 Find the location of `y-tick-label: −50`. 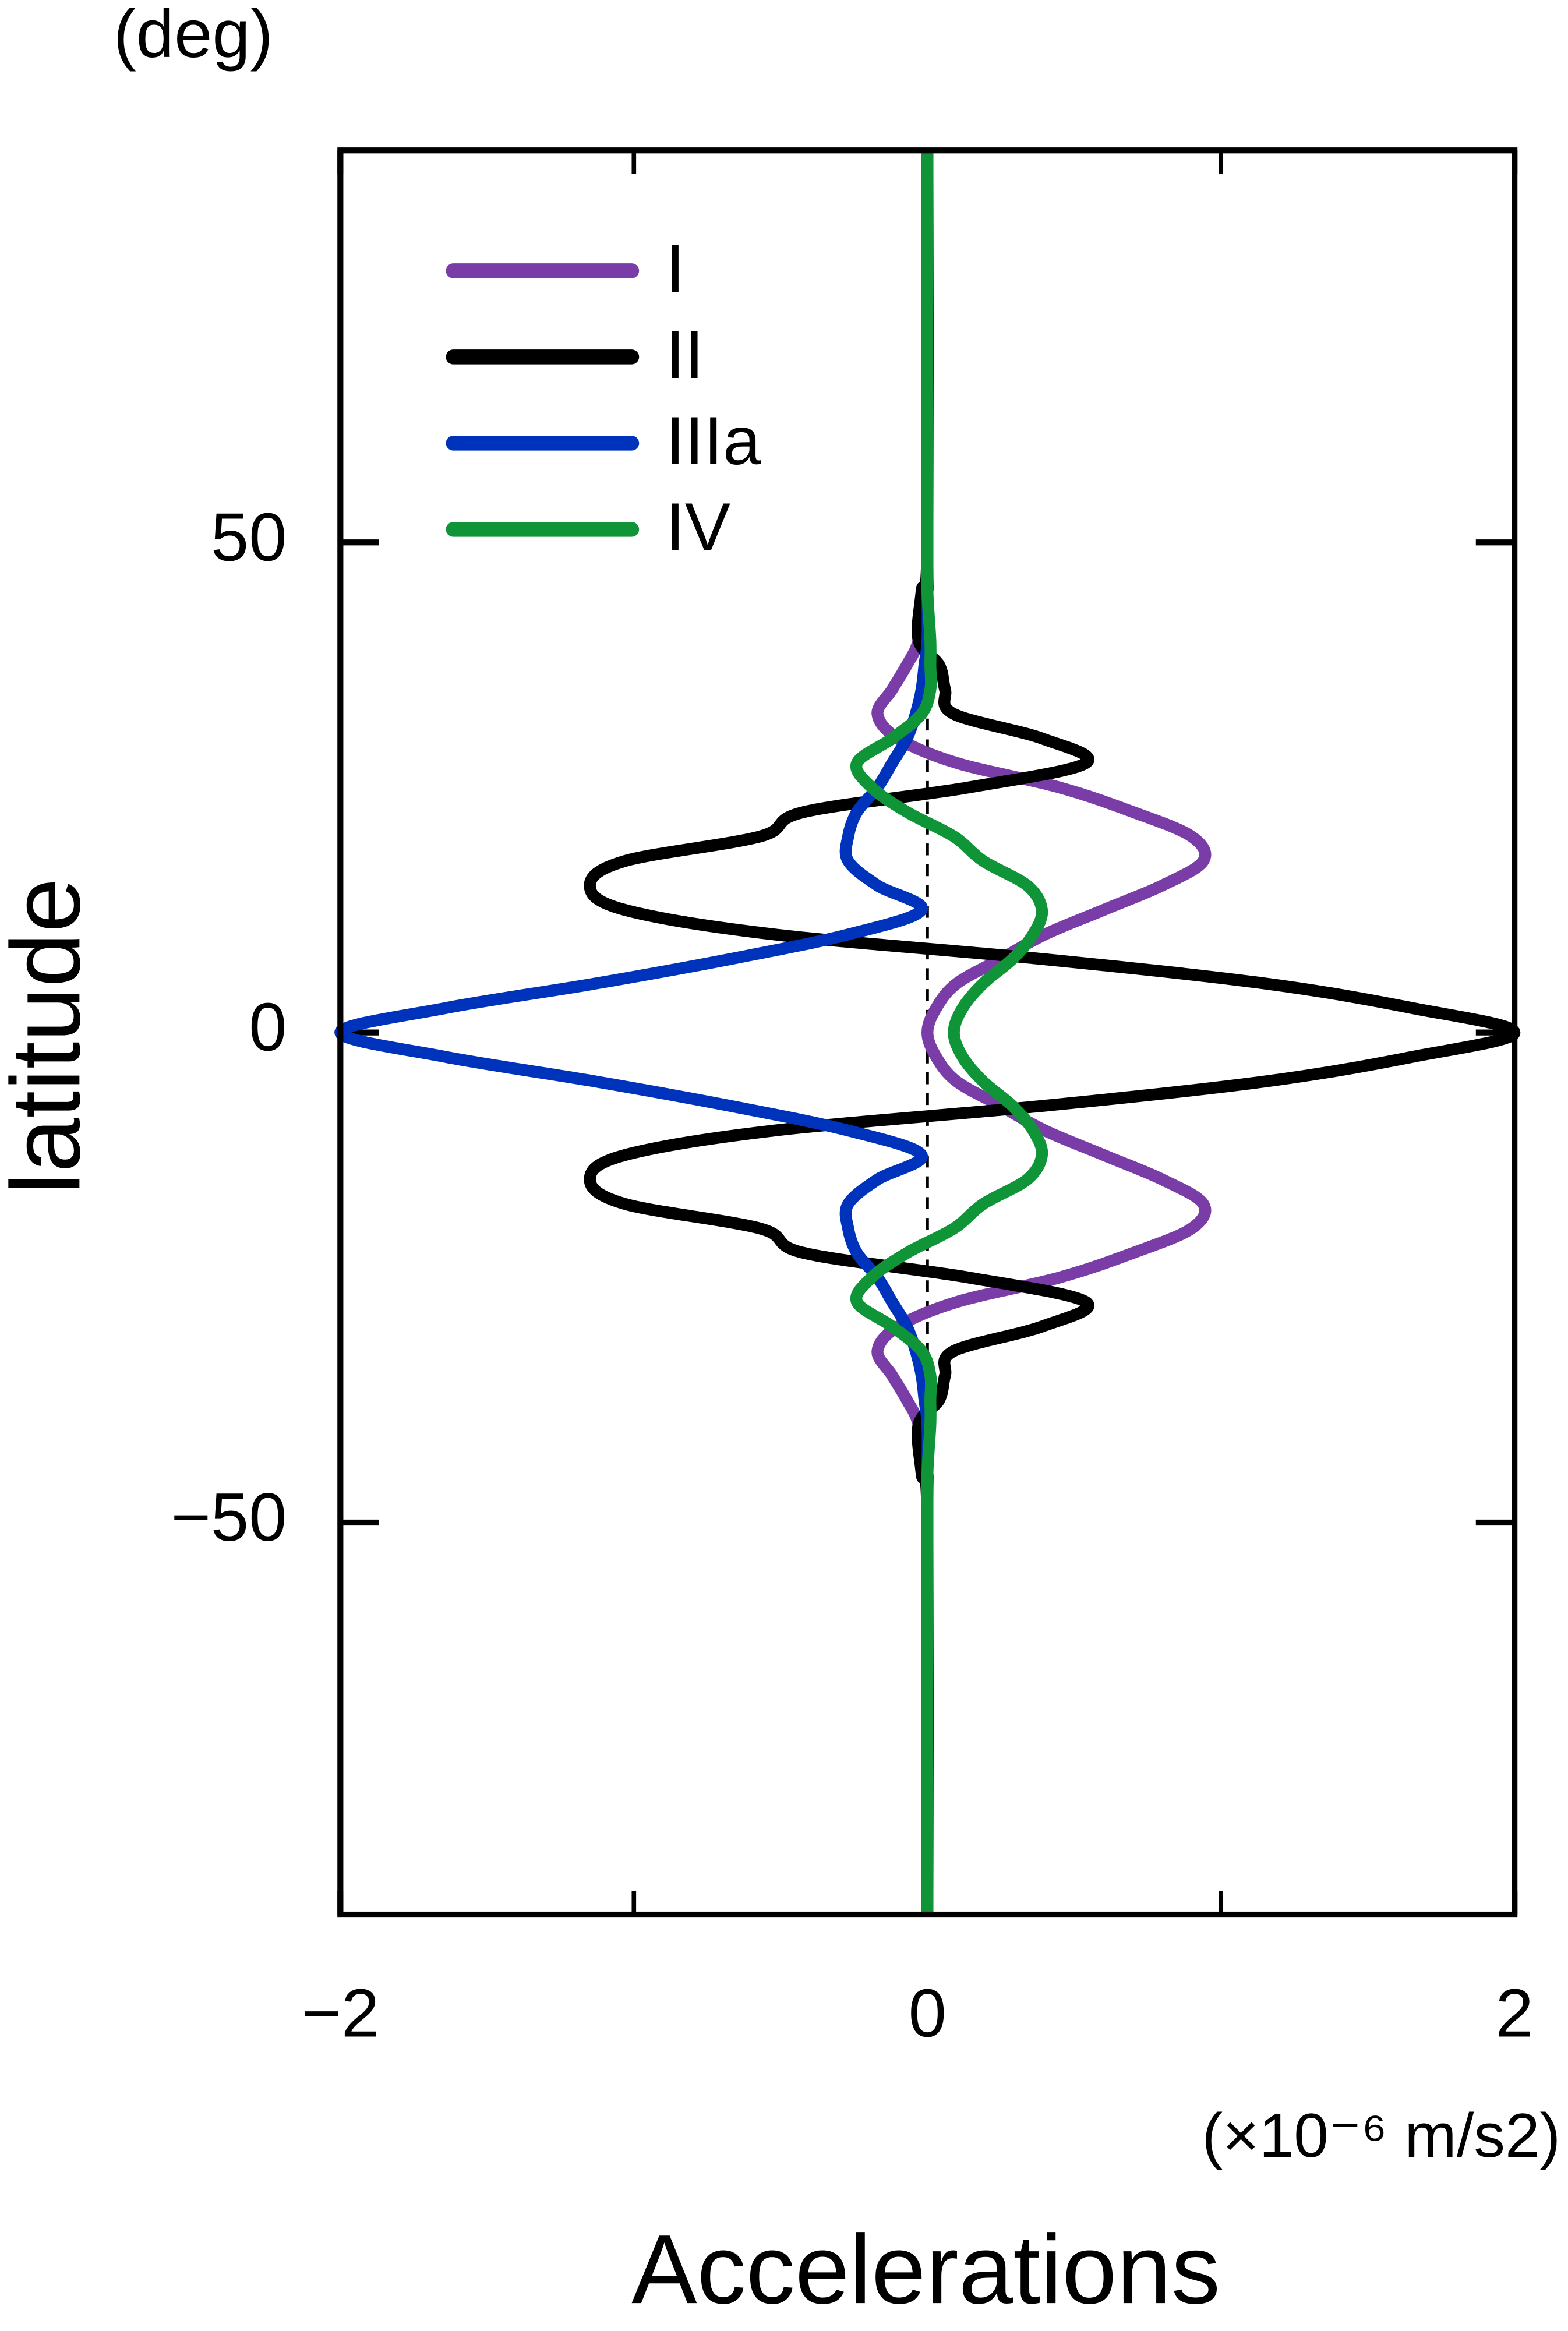

y-tick-label: −50 is located at coordinates (229, 1517).